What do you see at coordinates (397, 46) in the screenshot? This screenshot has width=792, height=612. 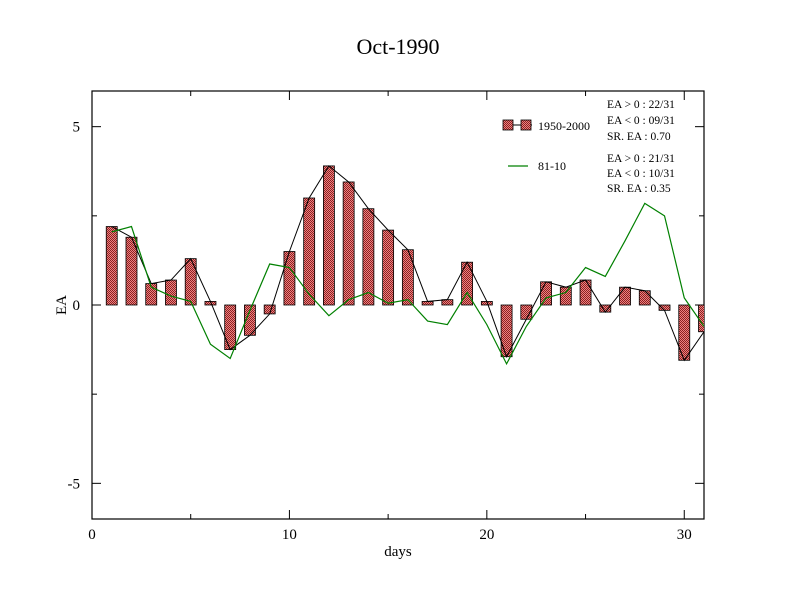 I see `chart-title: Oct-1990` at bounding box center [397, 46].